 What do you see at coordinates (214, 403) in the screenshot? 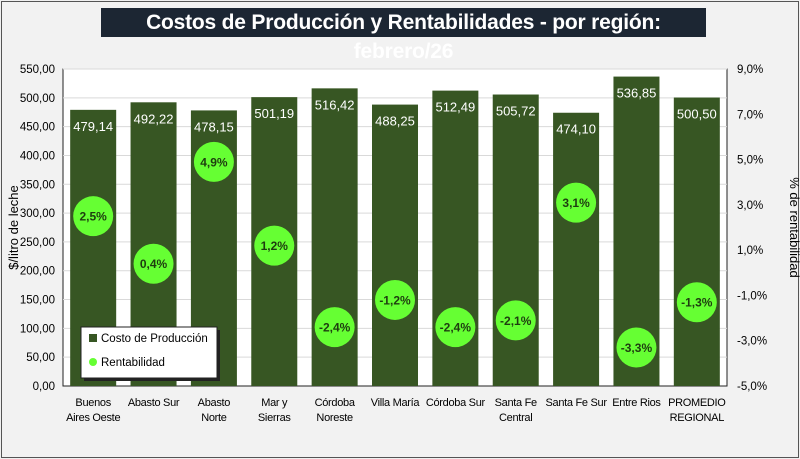
I see `x-tick-label: Abasto` at bounding box center [214, 403].